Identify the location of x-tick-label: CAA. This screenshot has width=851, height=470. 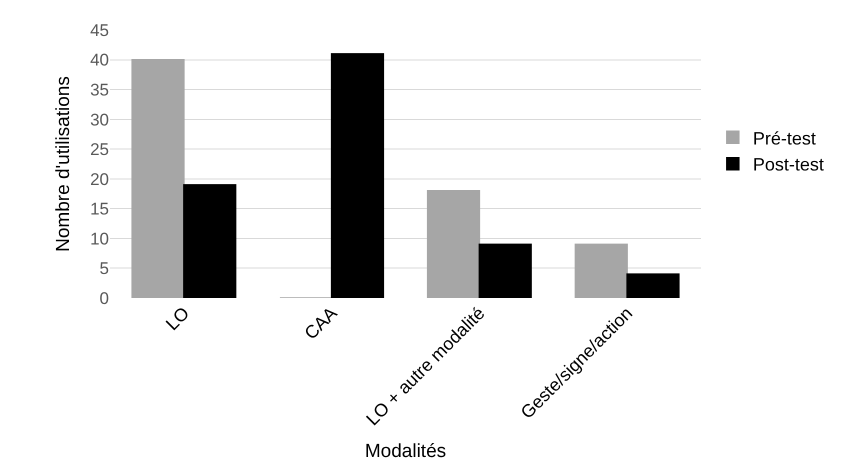
(320, 323).